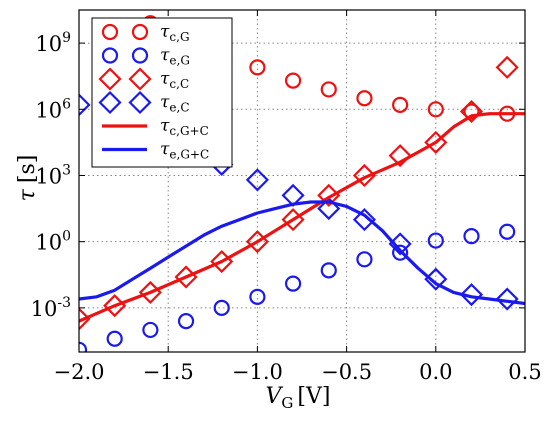 The width and height of the screenshot is (551, 423). Describe the element at coordinates (53, 43) in the screenshot. I see `y-tick-label: 10⁹` at that location.